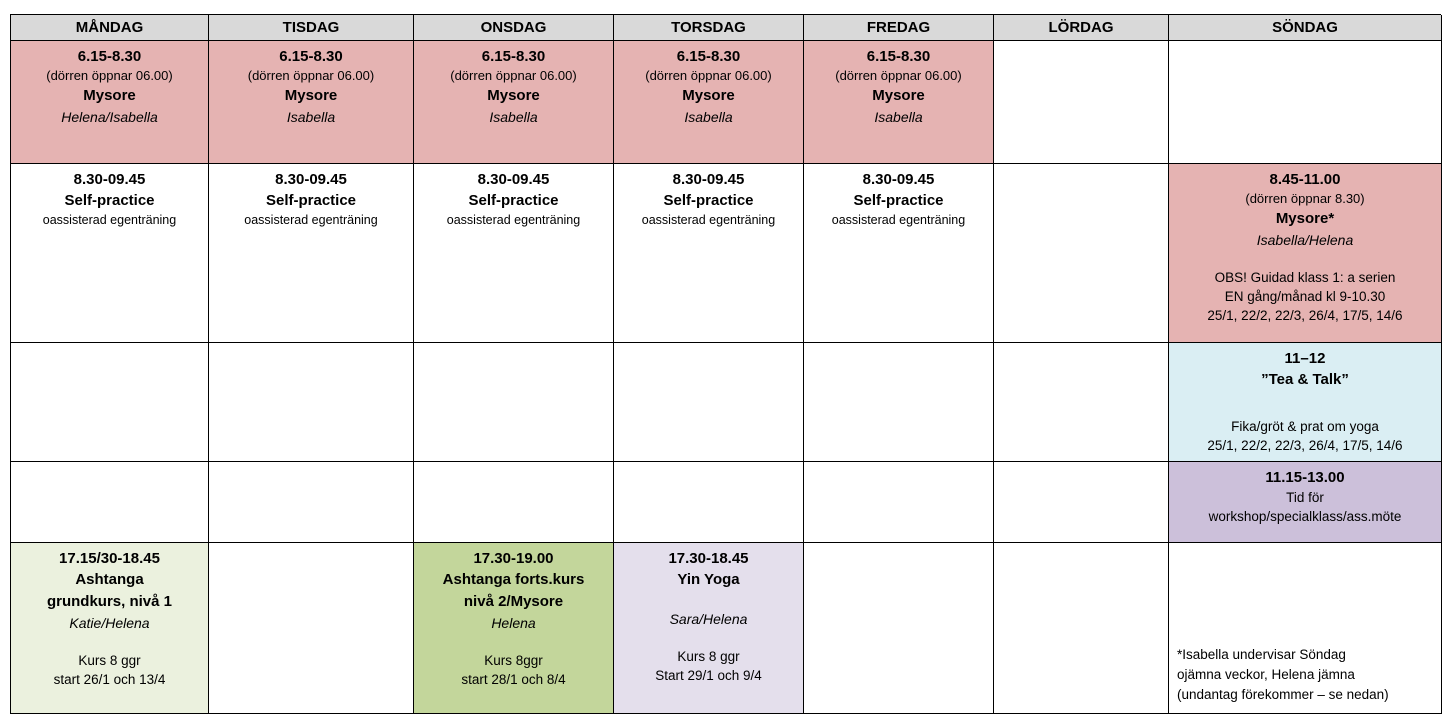 The width and height of the screenshot is (1449, 723). I want to click on empty-cell-saturday-row2, so click(1081, 253).